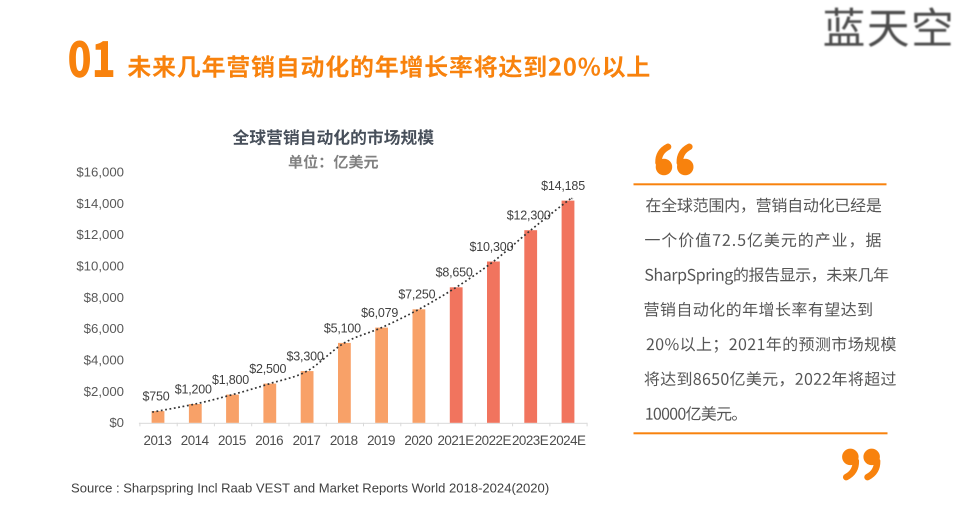  I want to click on svg-text: $750, so click(155, 396).